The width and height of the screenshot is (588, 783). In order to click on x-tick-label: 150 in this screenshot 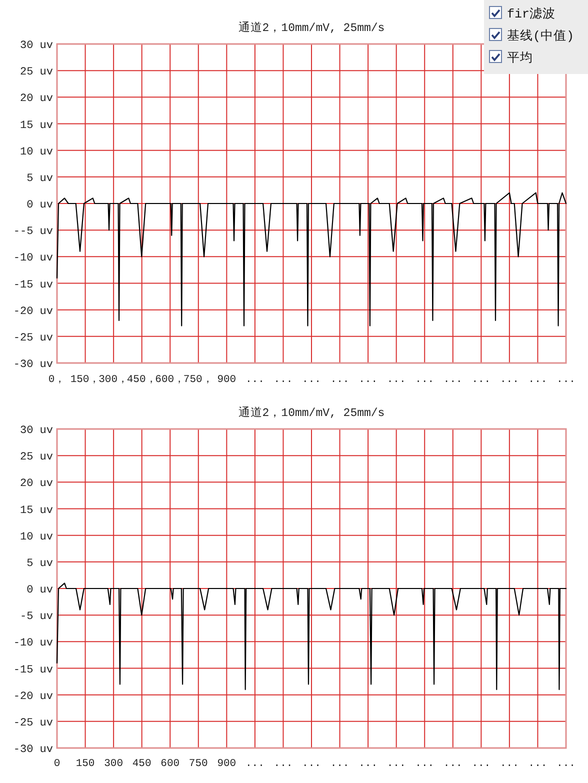, I will do `click(85, 764)`.